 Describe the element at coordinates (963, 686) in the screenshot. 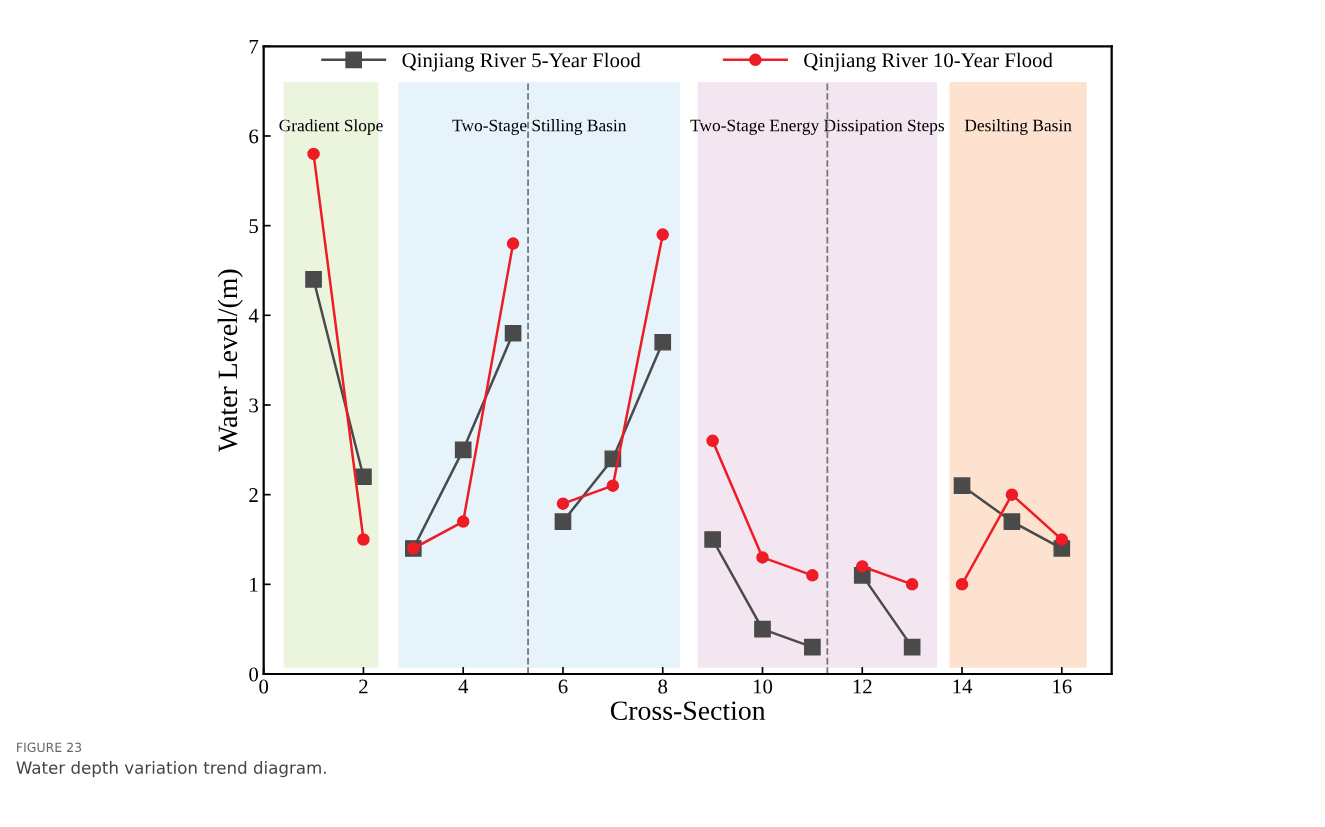

I see `x-tick-label: 14` at that location.